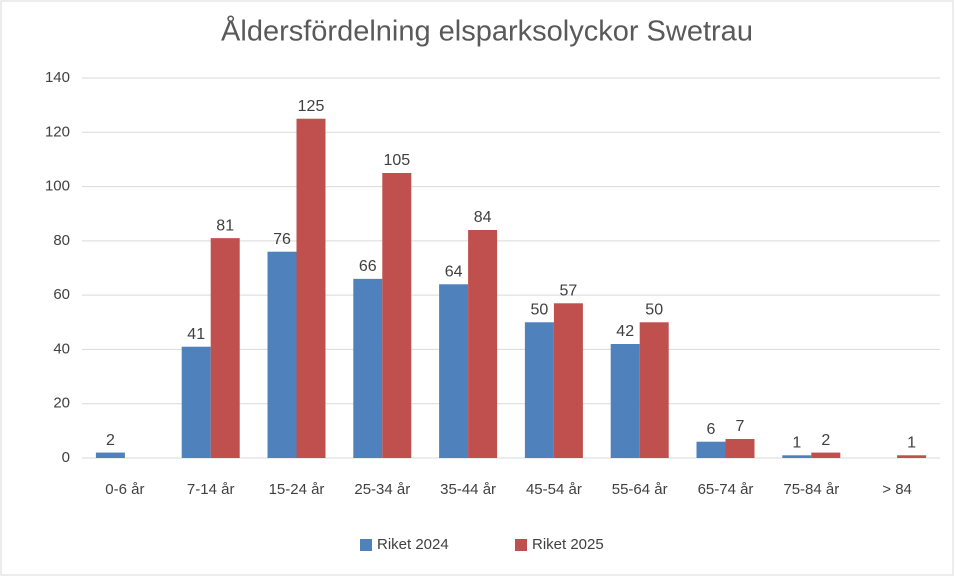 The image size is (955, 582). What do you see at coordinates (196, 334) in the screenshot?
I see `data-label: 41` at bounding box center [196, 334].